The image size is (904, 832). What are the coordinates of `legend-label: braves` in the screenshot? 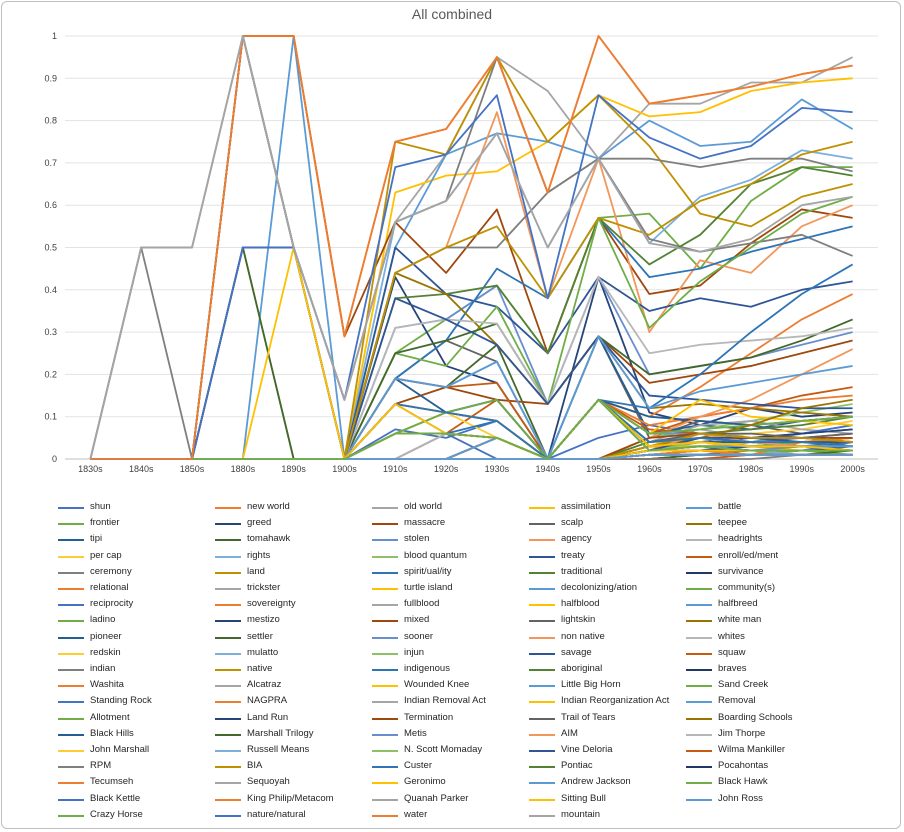 It's located at (732, 668).